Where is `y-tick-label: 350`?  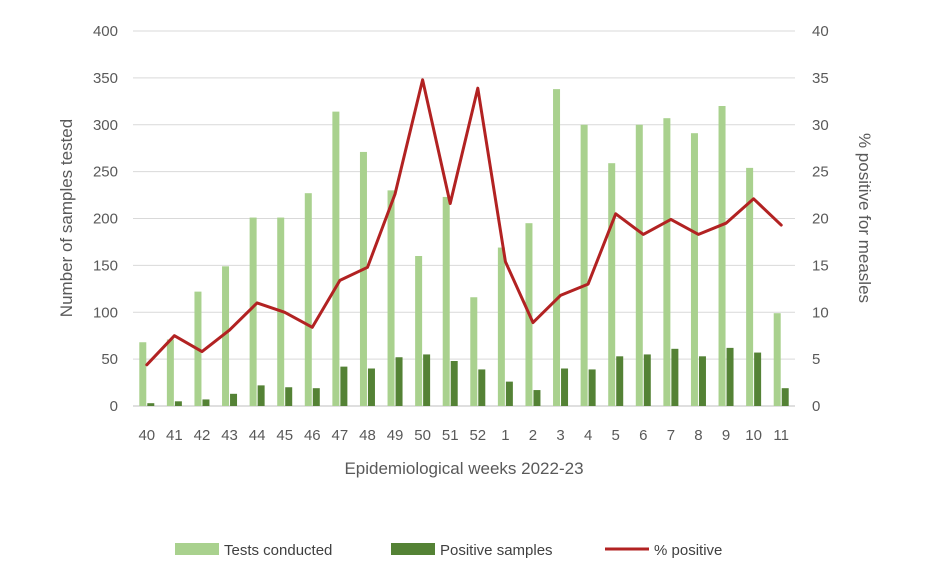
y-tick-label: 350 is located at coordinates (105, 78).